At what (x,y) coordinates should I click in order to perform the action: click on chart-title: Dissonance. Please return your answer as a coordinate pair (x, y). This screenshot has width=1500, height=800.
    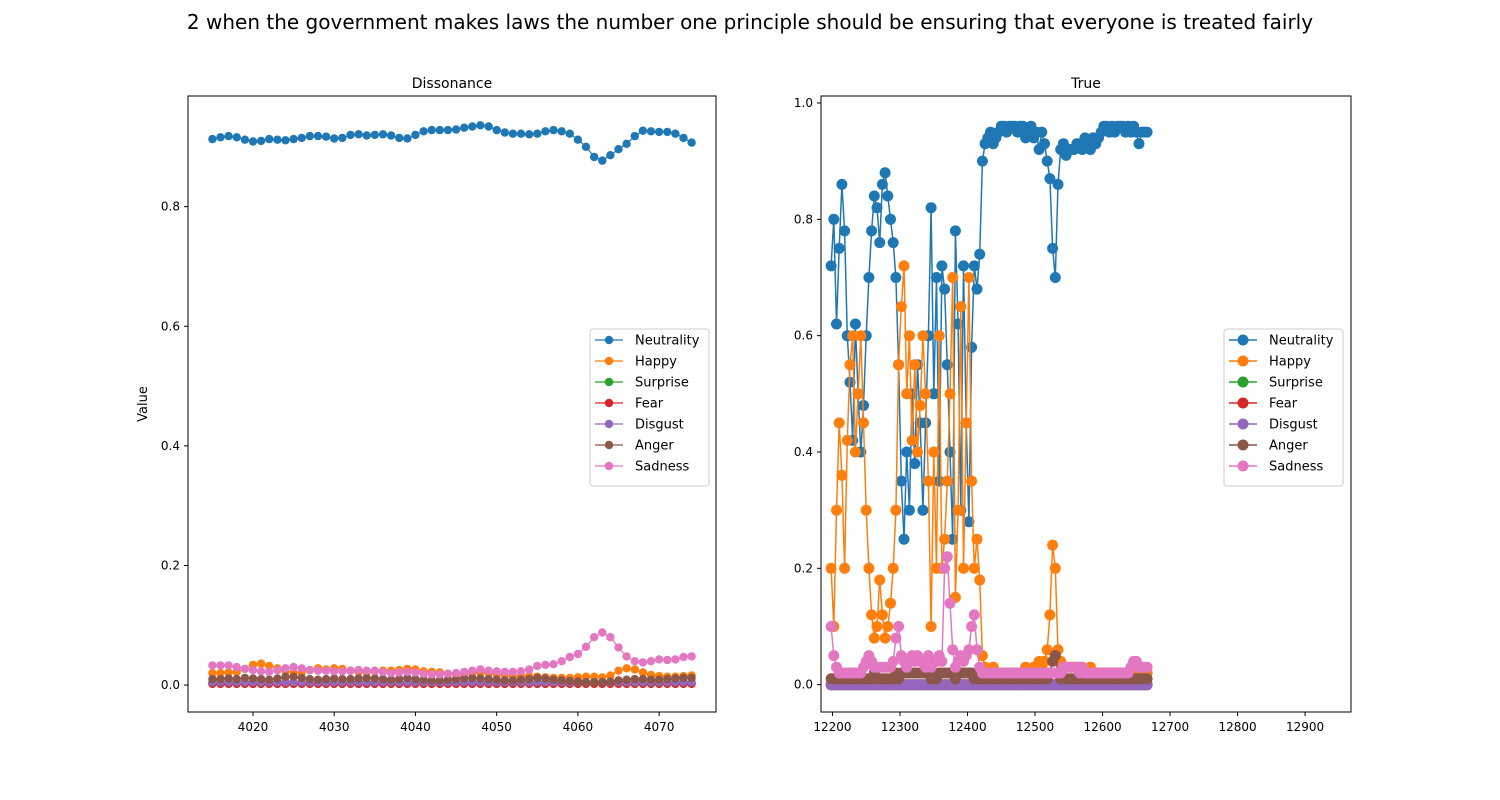
    Looking at the image, I should click on (452, 84).